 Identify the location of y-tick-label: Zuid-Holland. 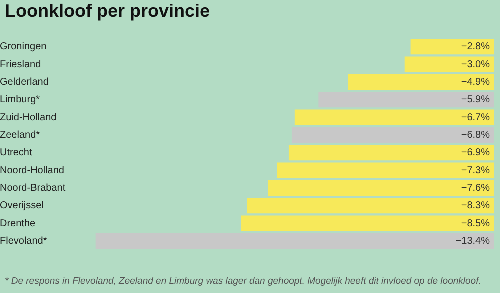
(28, 118).